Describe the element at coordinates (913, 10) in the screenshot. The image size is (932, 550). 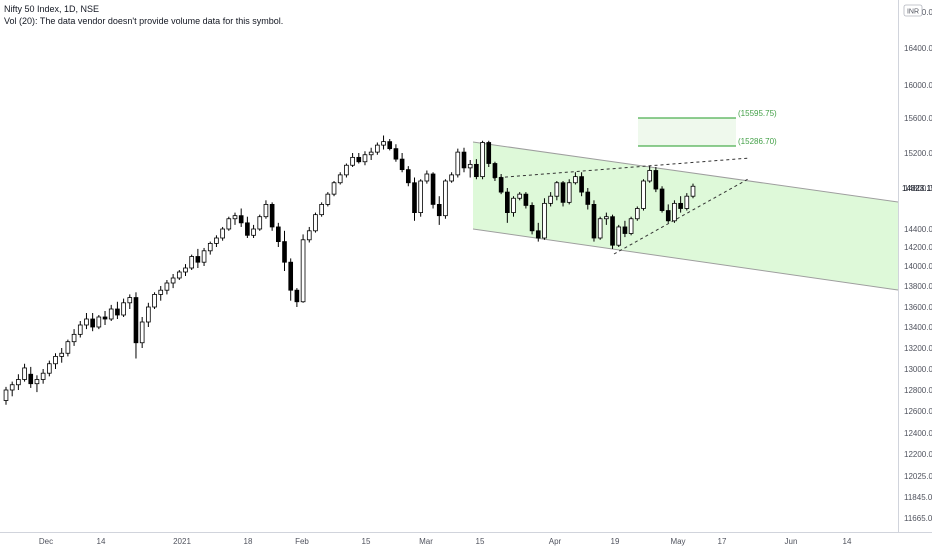
I see `currency-badge` at that location.